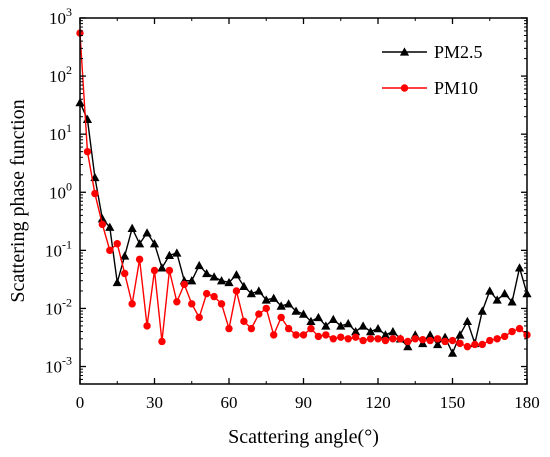 The width and height of the screenshot is (550, 457). I want to click on y-tick-label: 10³, so click(60, 16).